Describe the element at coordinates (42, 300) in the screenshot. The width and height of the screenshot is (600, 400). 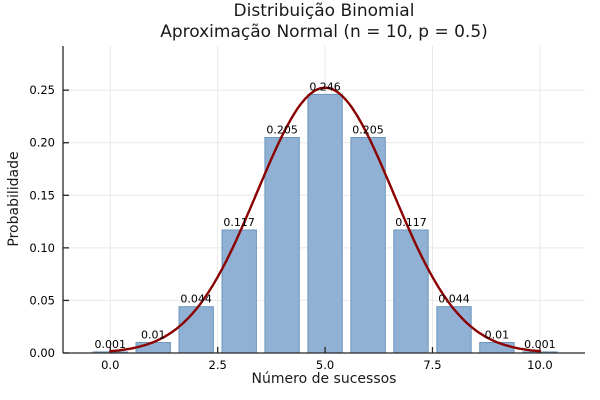
I see `y-tick-label: 0.05` at that location.